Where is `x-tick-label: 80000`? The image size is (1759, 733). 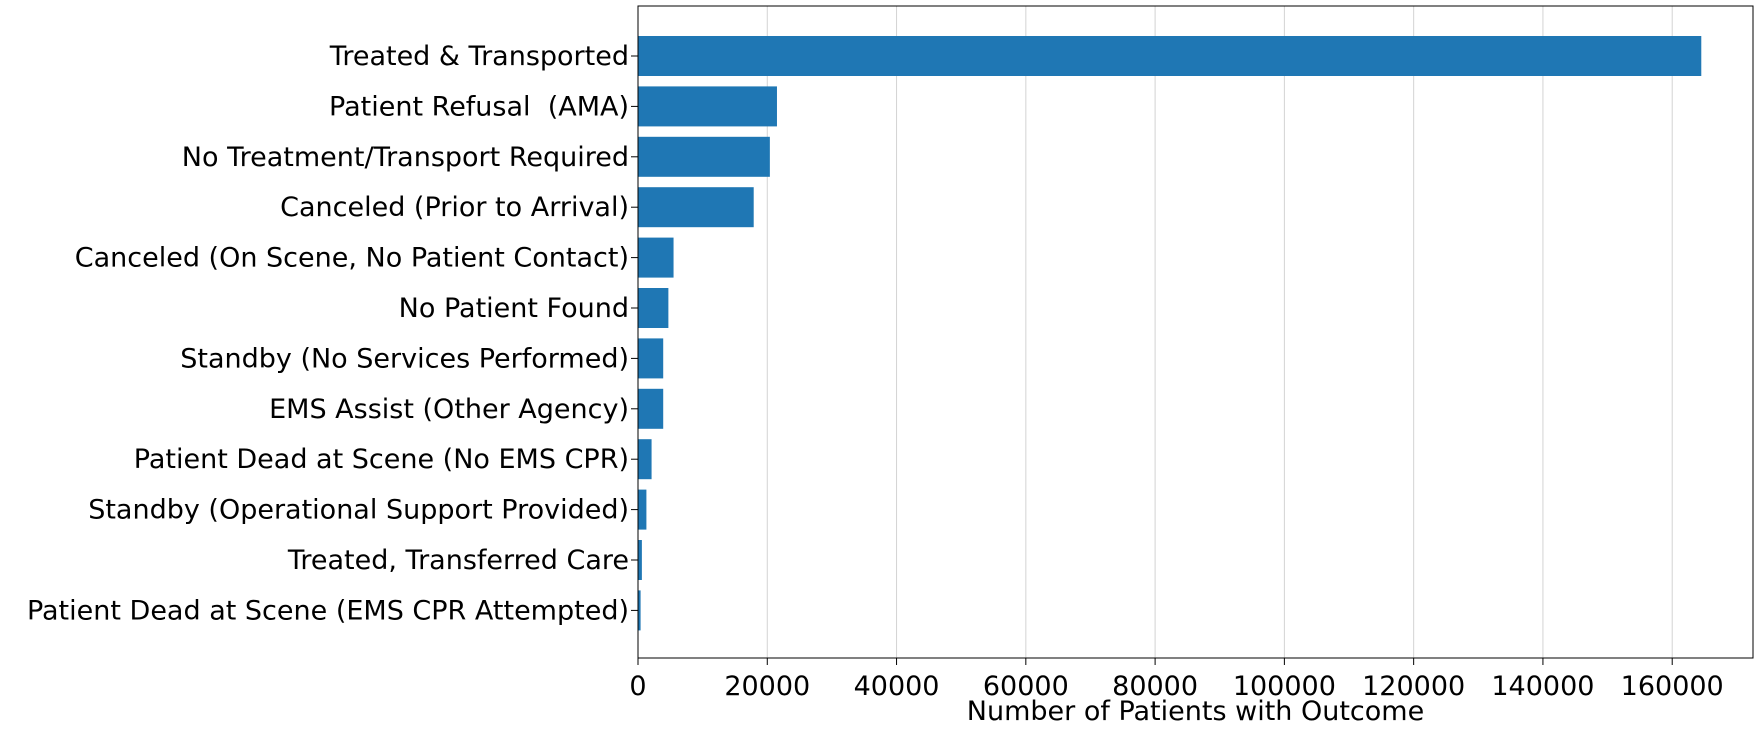 x-tick-label: 80000 is located at coordinates (1155, 686).